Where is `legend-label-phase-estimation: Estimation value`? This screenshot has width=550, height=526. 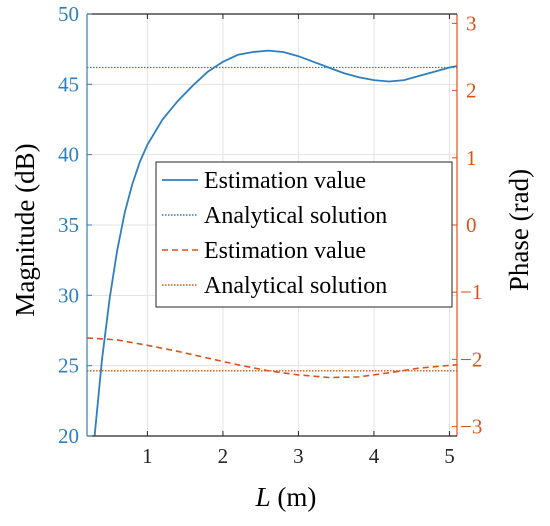 legend-label-phase-estimation: Estimation value is located at coordinates (285, 251).